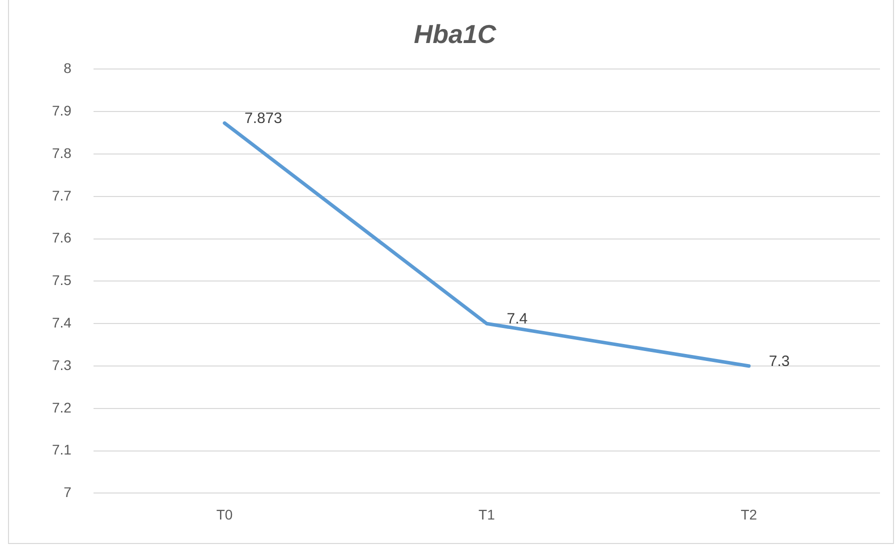  What do you see at coordinates (62, 322) in the screenshot?
I see `y-tick-label: 7.4` at bounding box center [62, 322].